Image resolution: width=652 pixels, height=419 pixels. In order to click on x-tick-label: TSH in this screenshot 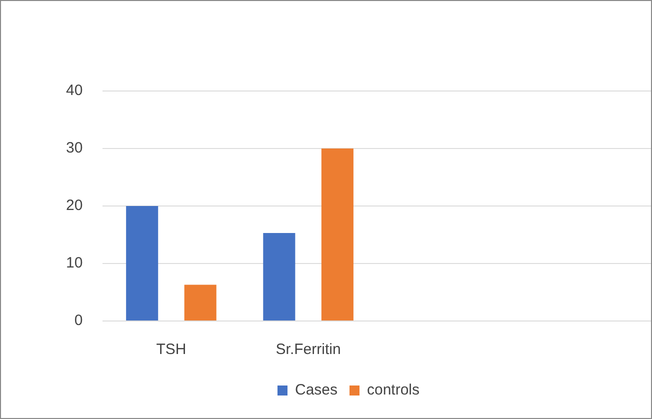, I will do `click(171, 349)`.